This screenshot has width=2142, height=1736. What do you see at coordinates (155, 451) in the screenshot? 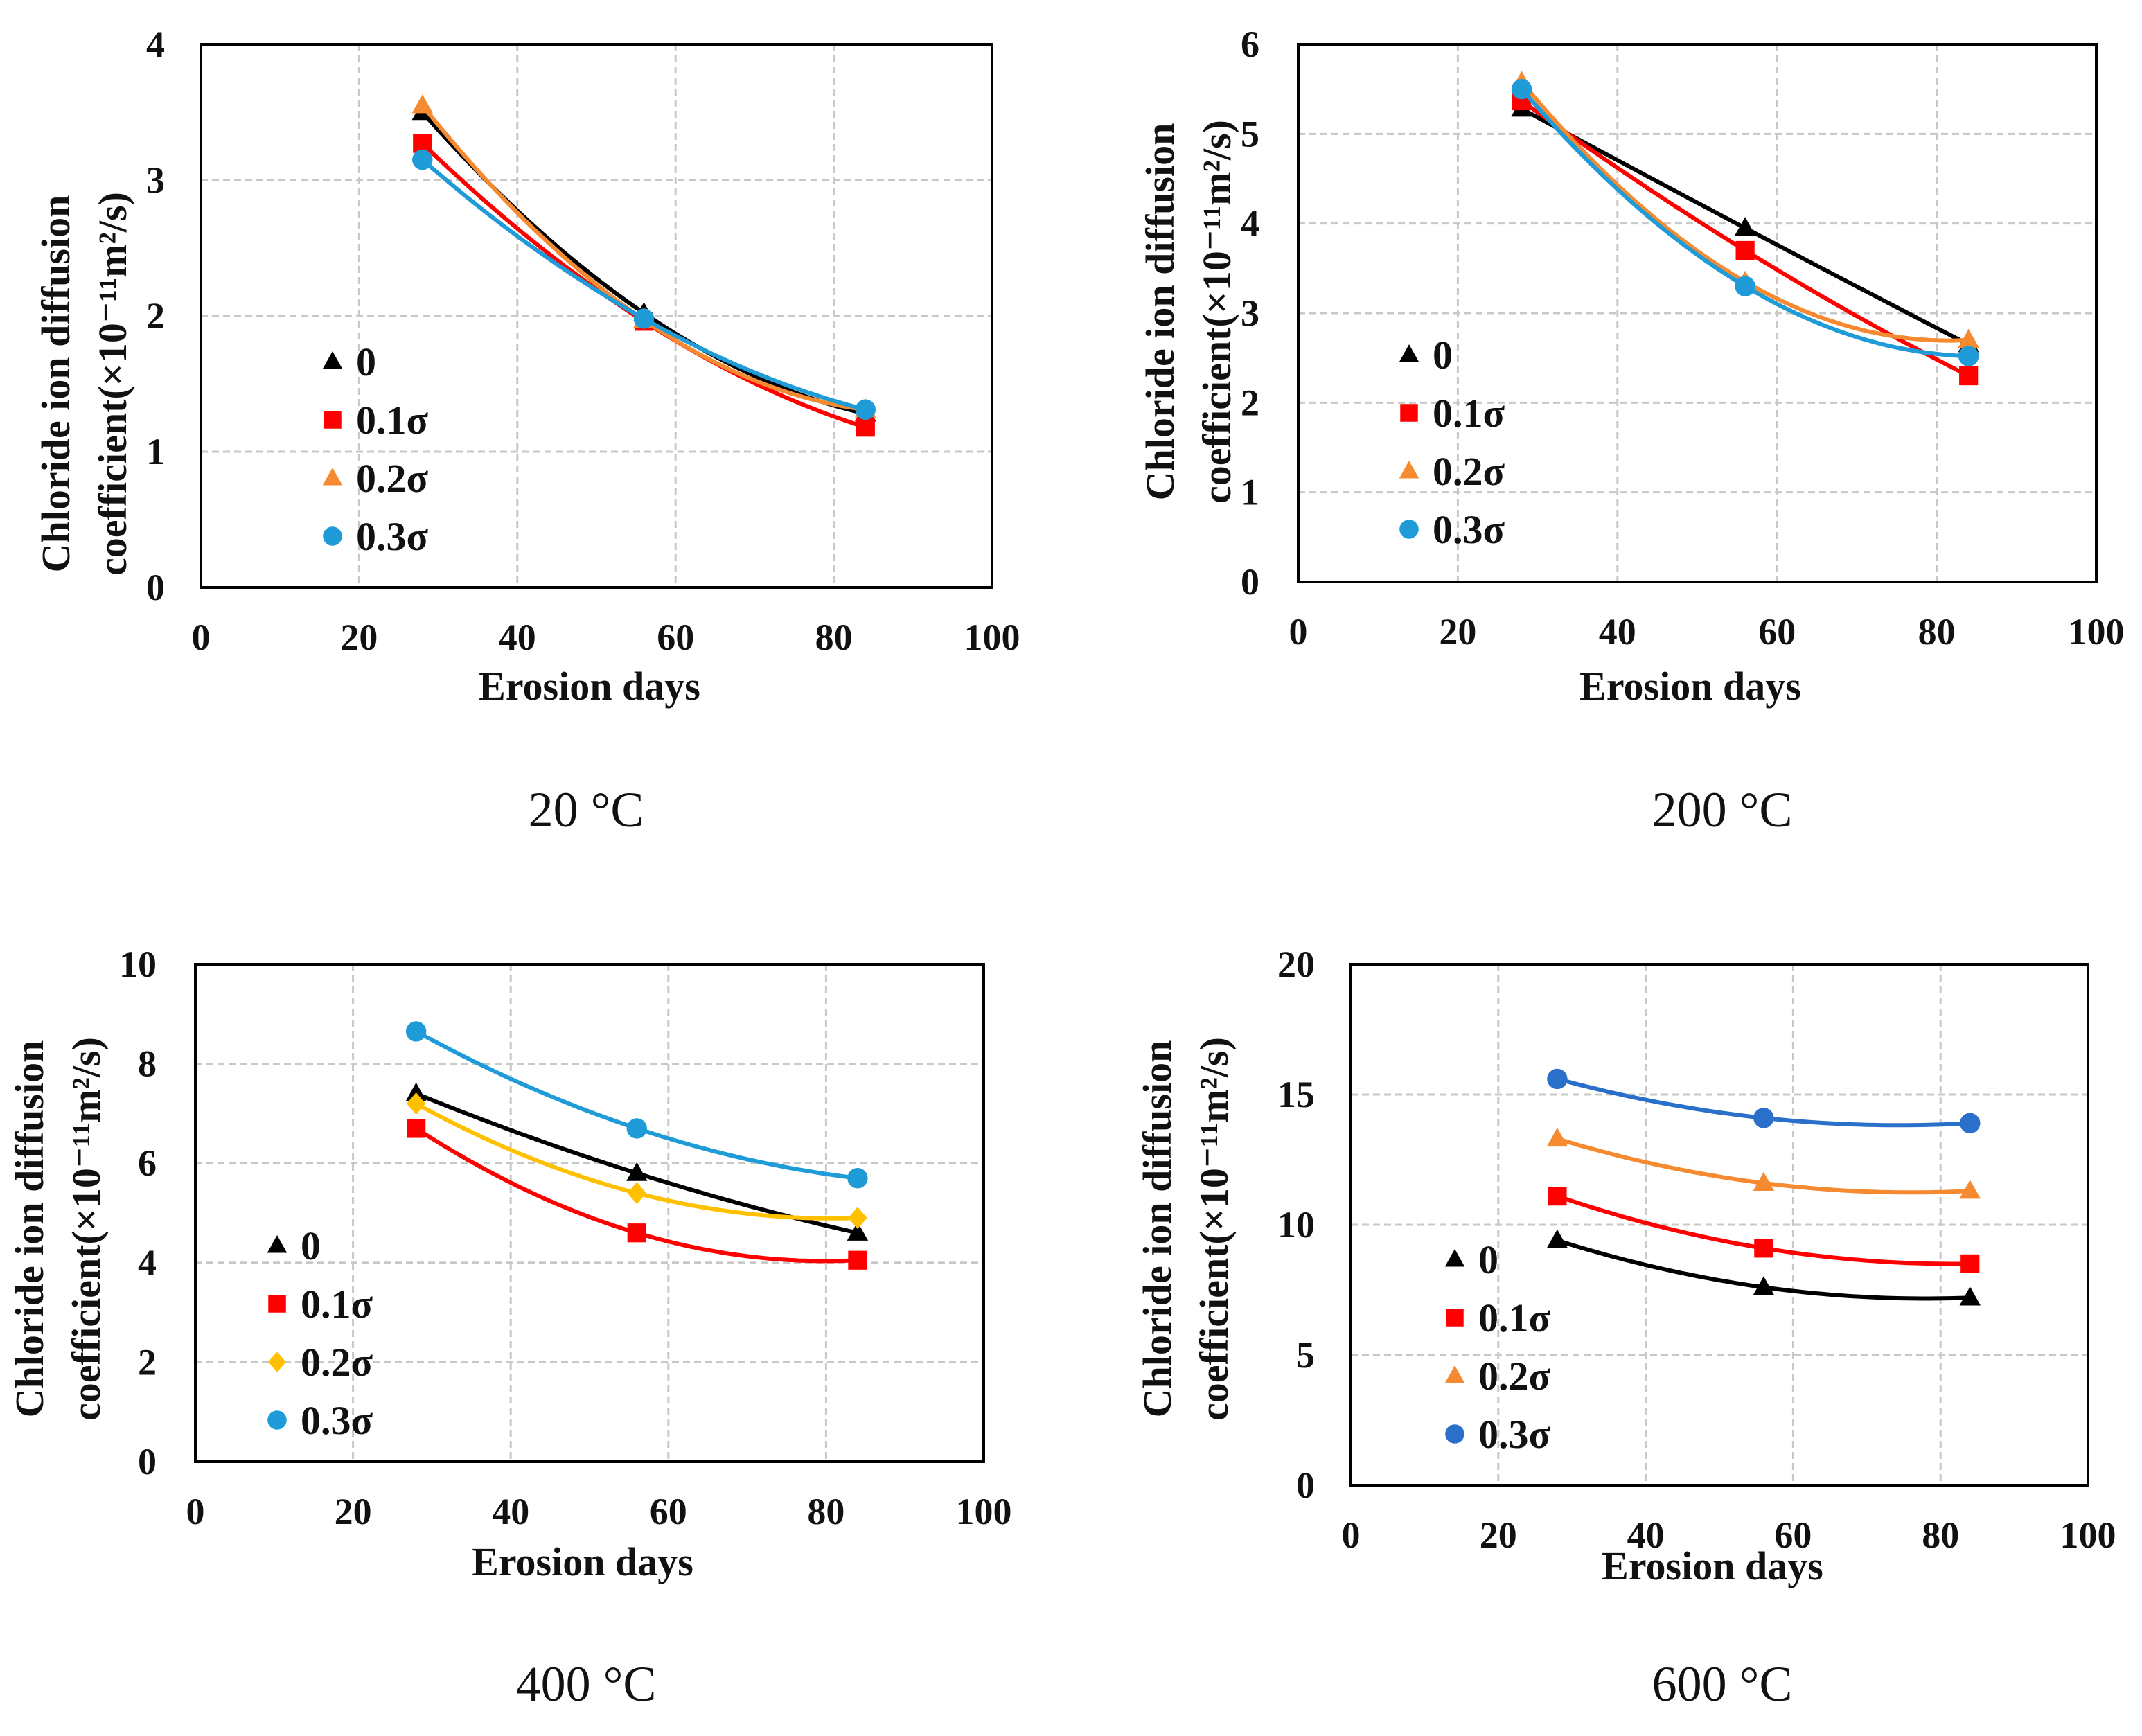
I see `y-tick-label: 1` at bounding box center [155, 451].